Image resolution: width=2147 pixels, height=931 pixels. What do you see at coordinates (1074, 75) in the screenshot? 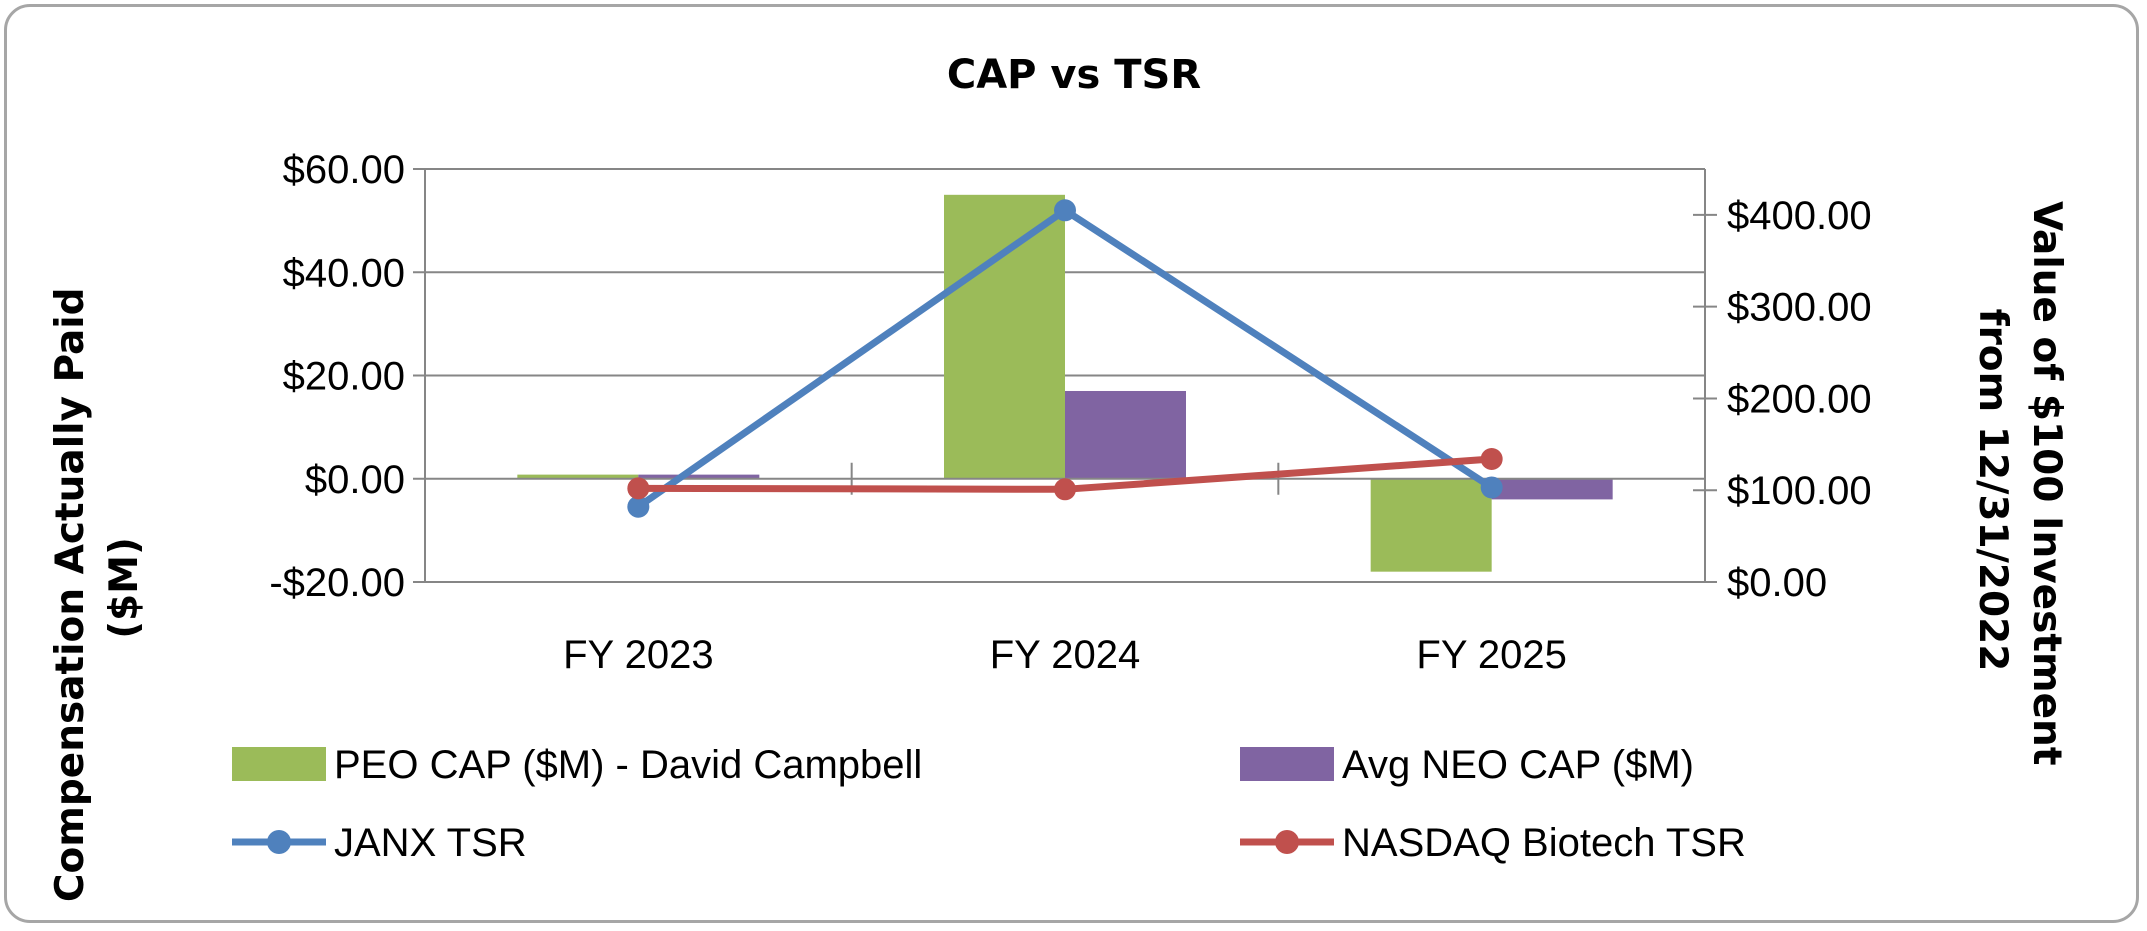
I see `chart-title: CAP vs TSR` at bounding box center [1074, 75].